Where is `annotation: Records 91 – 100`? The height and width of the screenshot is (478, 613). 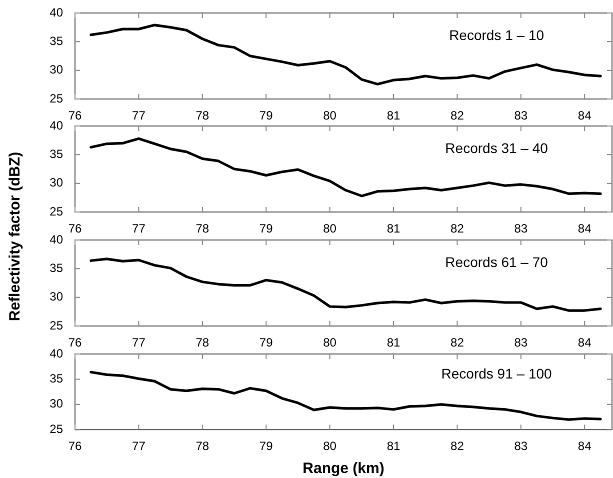 annotation: Records 91 – 100 is located at coordinates (496, 373).